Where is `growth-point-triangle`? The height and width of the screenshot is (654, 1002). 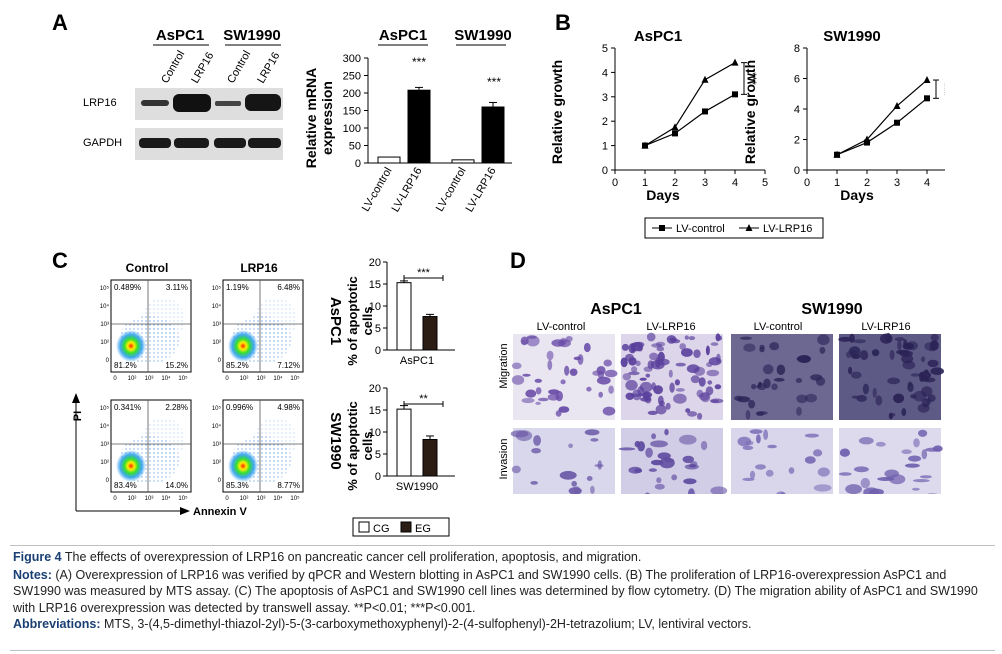
growth-point-triangle is located at coordinates (867, 139).